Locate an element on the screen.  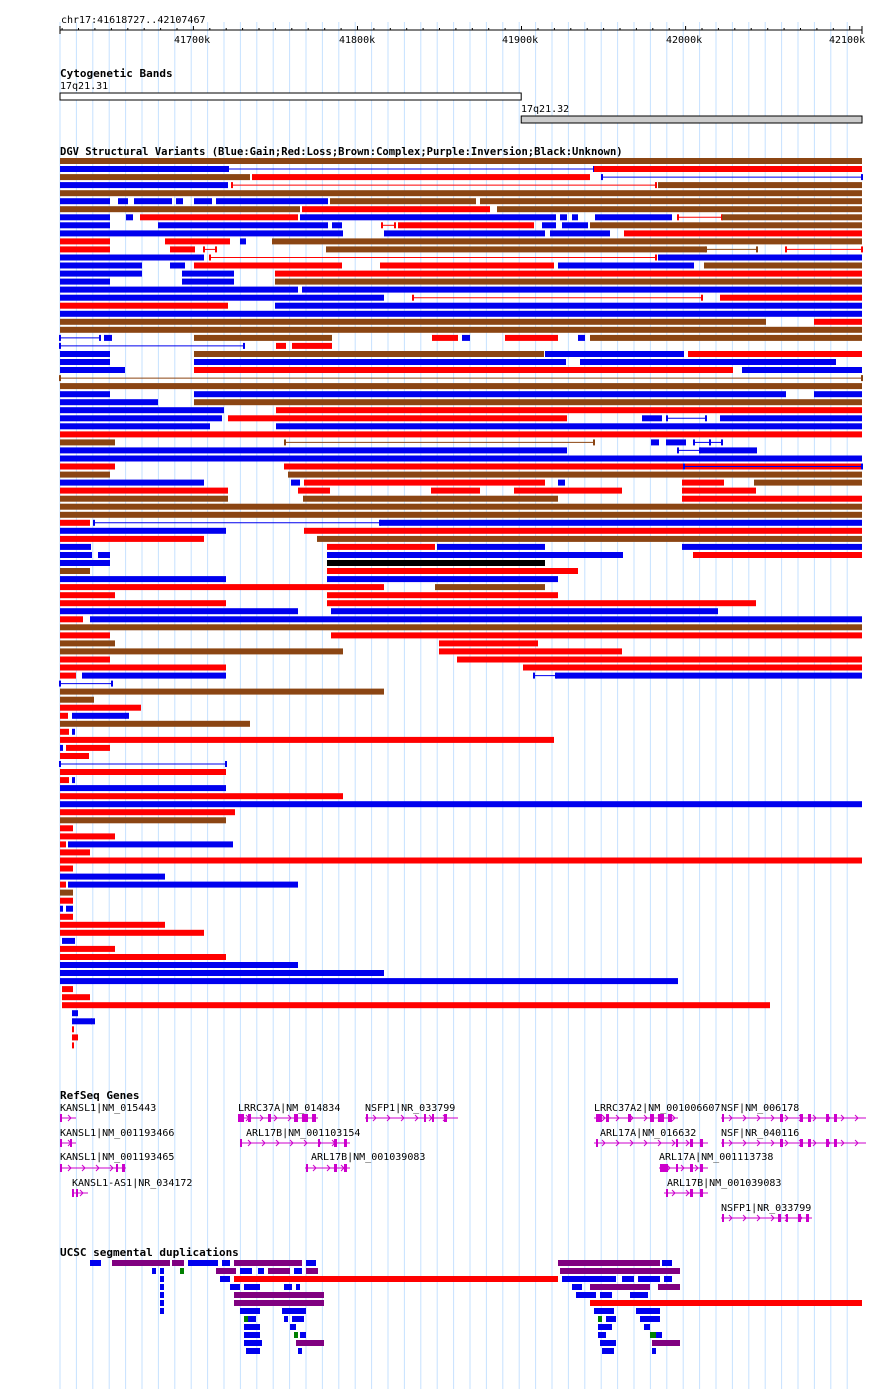
segdup-green is located at coordinates (653, 1335).